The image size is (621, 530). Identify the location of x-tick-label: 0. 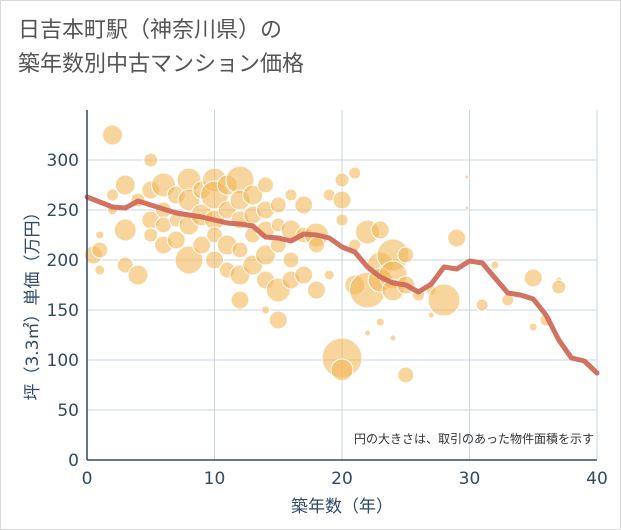
(87, 479).